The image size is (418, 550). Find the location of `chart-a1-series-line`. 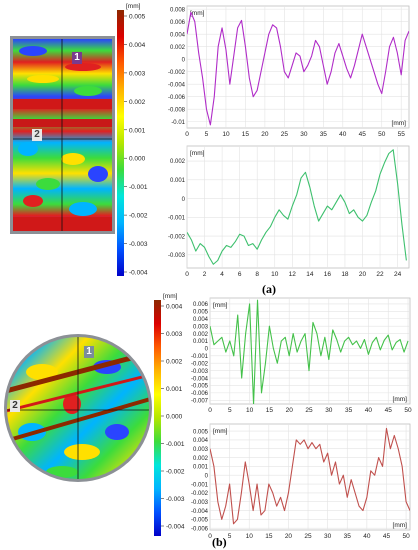

chart-a1-series-line is located at coordinates (298, 68).